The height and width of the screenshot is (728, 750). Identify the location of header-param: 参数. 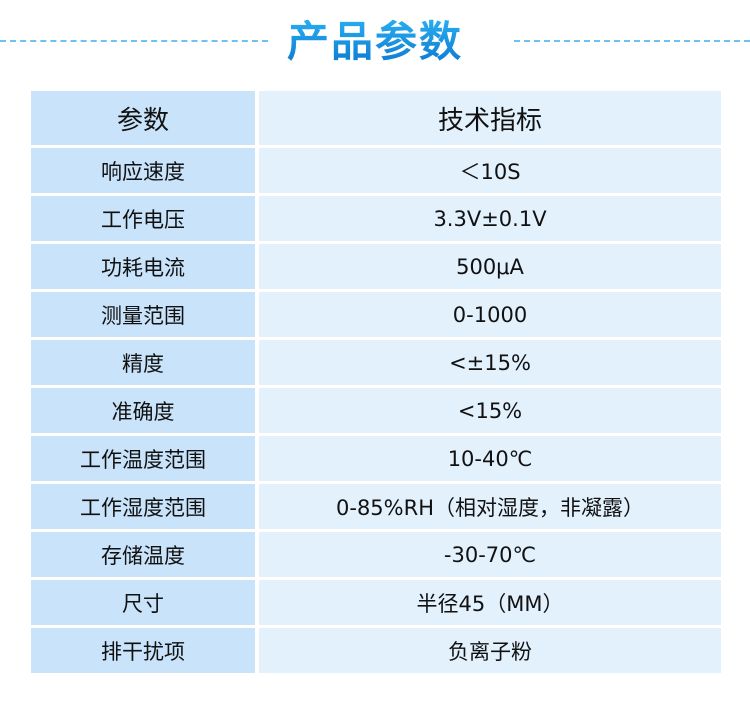
(143, 118).